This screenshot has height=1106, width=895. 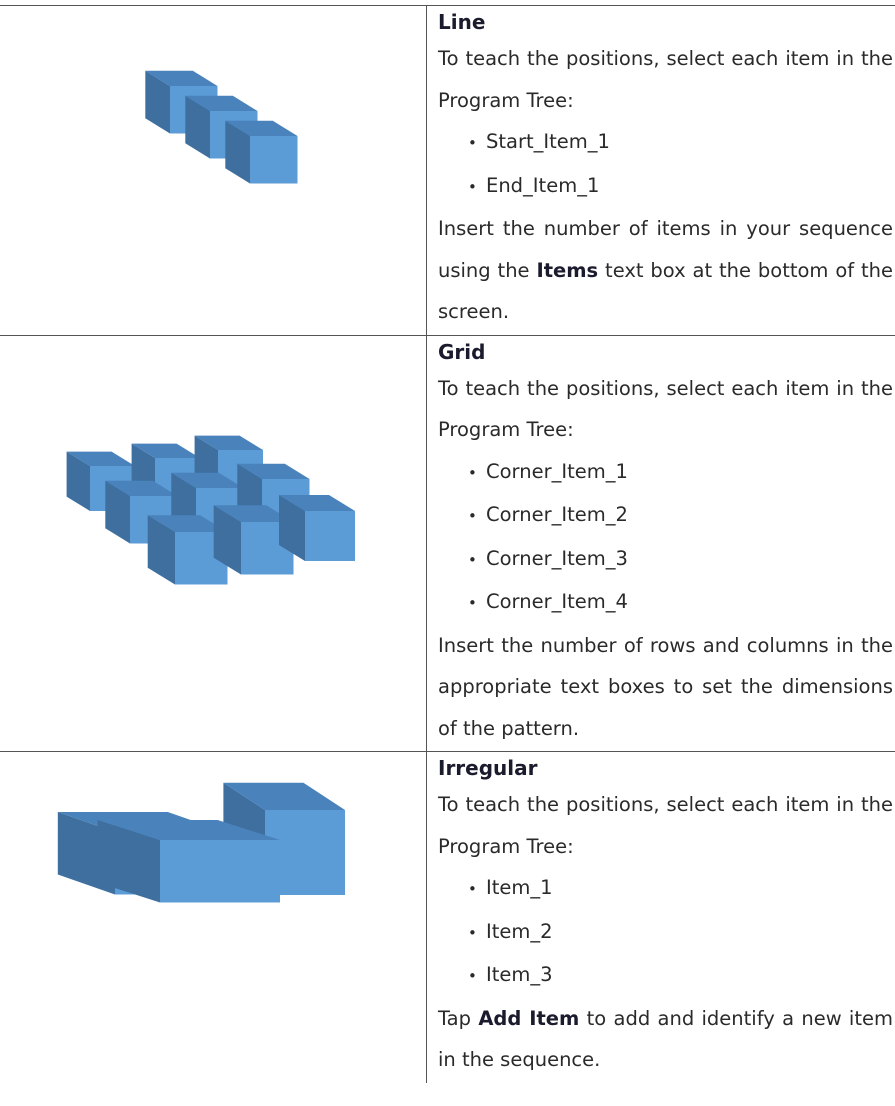 I want to click on row-title: Irregular, so click(x=488, y=768).